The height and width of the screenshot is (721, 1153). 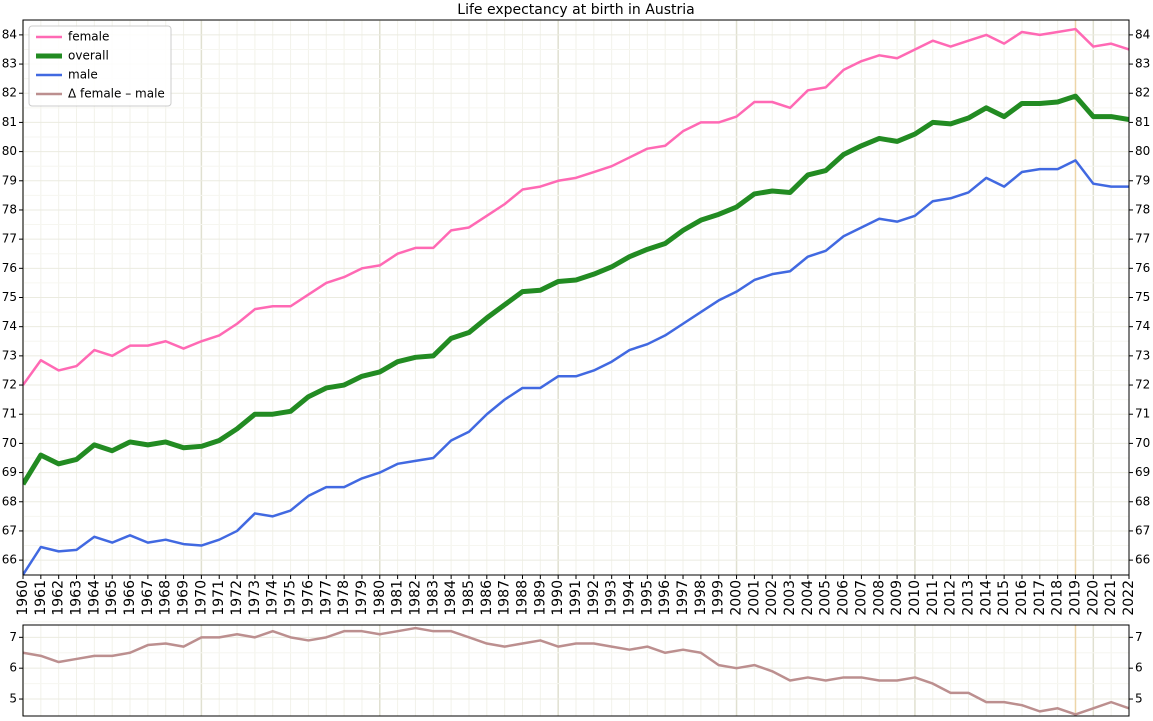 What do you see at coordinates (380, 598) in the screenshot?
I see `x-tick-label: 1980` at bounding box center [380, 598].